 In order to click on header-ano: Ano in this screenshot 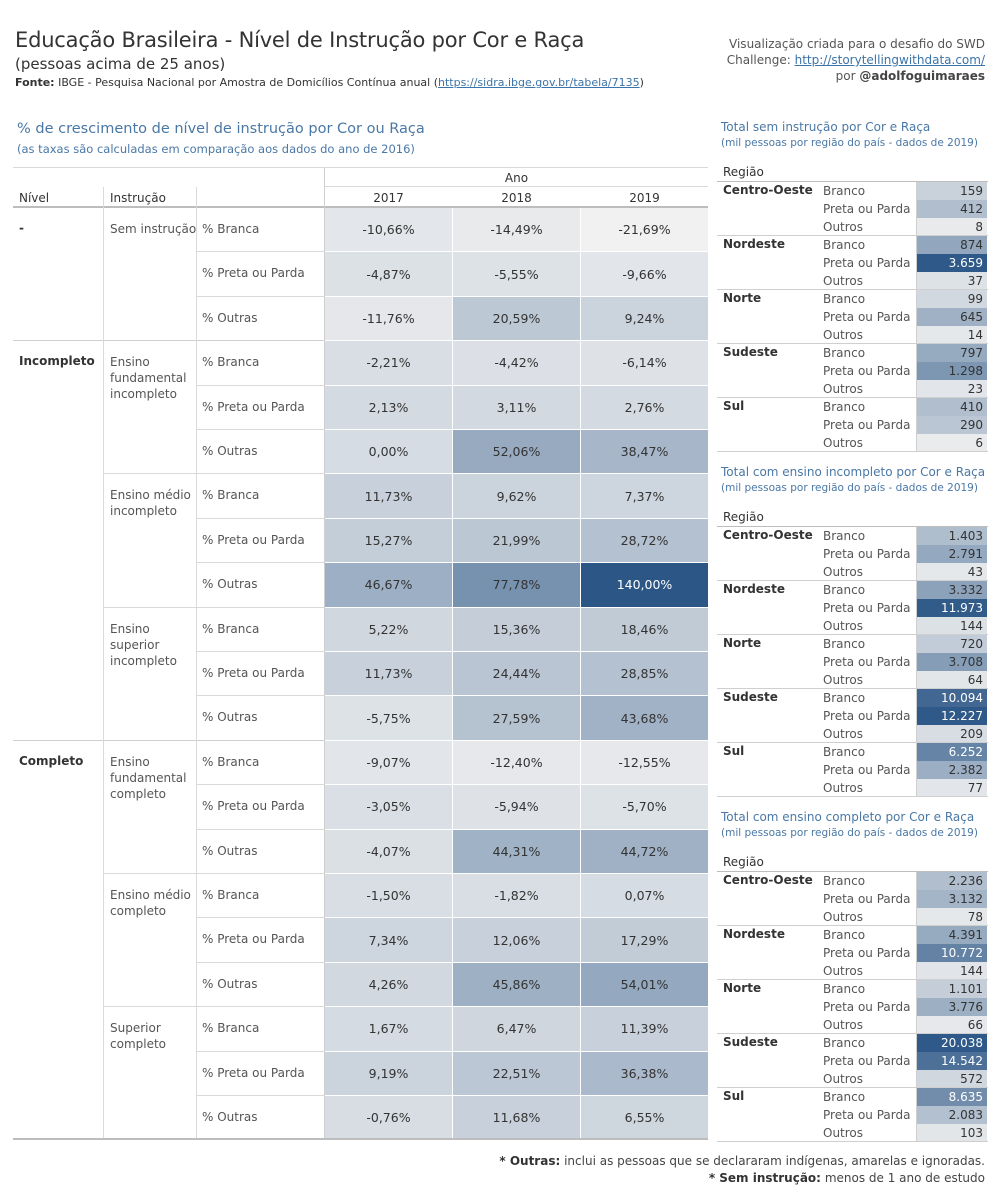, I will do `click(516, 178)`.